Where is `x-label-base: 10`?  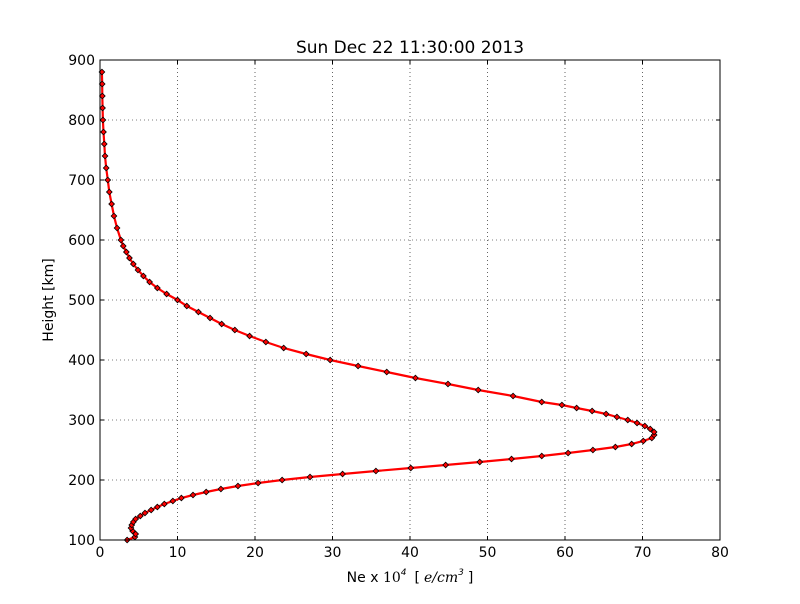 x-label-base: 10 is located at coordinates (392, 578).